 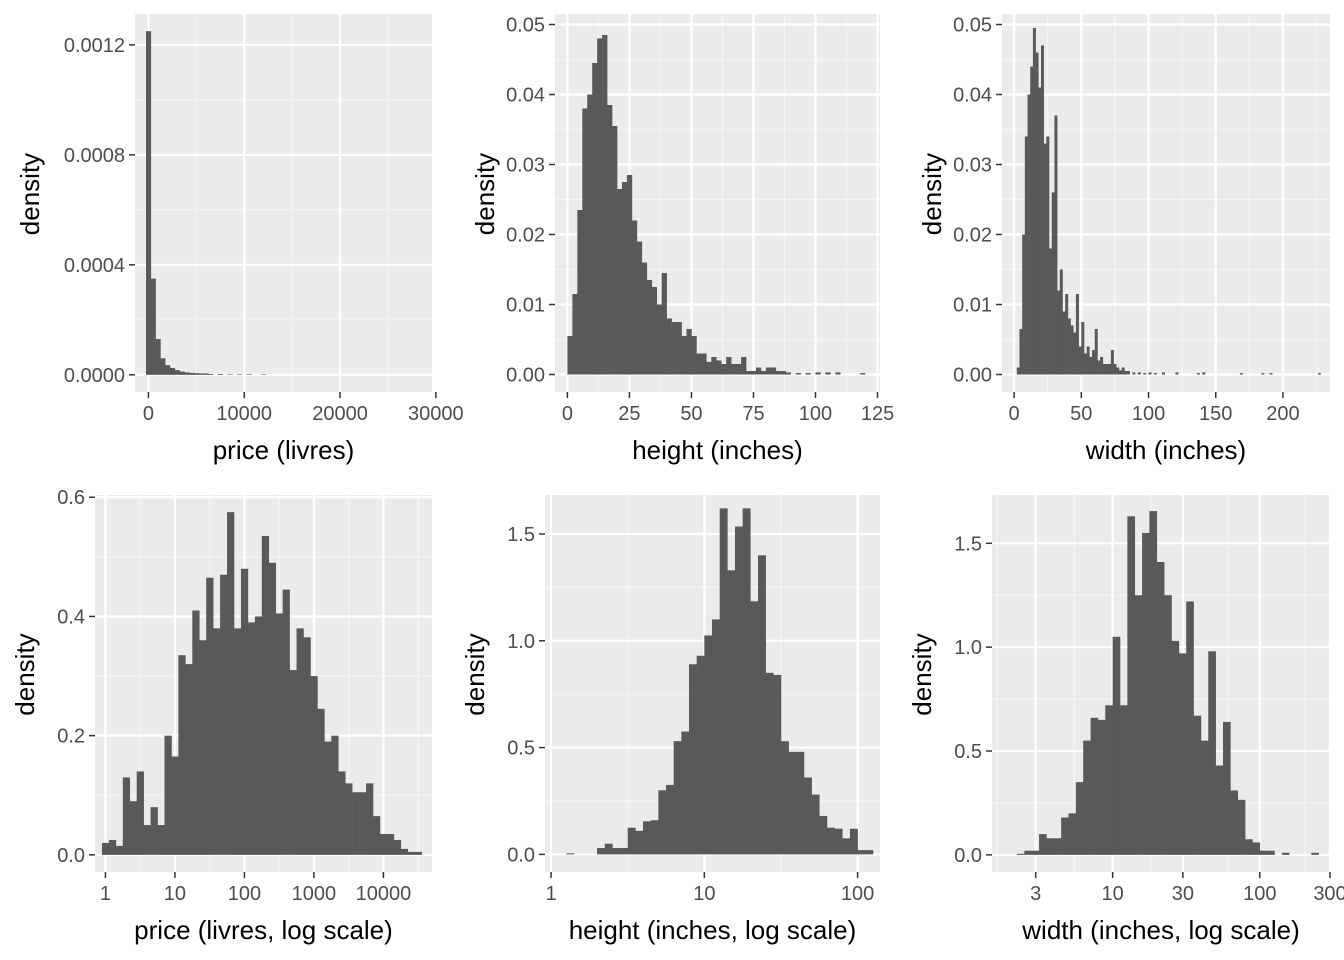 What do you see at coordinates (972, 96) in the screenshot?
I see `y-tick-label: 0.04` at bounding box center [972, 96].